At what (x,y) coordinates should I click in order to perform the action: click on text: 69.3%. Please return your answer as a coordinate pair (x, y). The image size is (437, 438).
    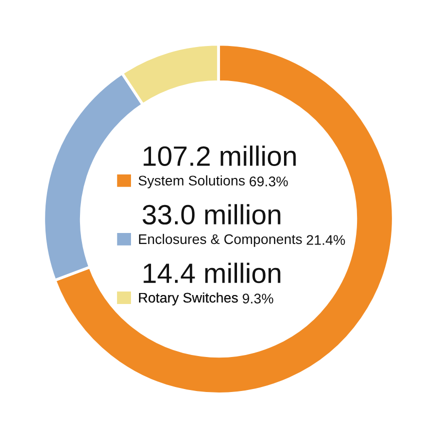
    Looking at the image, I should click on (269, 181).